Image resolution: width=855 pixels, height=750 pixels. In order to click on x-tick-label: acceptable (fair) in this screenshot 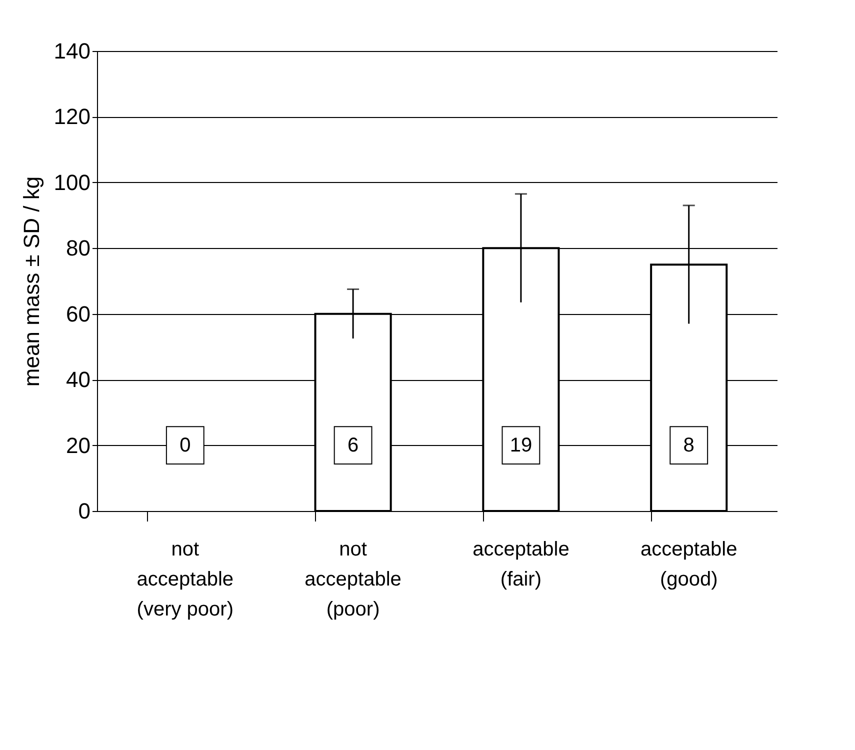, I will do `click(521, 564)`.